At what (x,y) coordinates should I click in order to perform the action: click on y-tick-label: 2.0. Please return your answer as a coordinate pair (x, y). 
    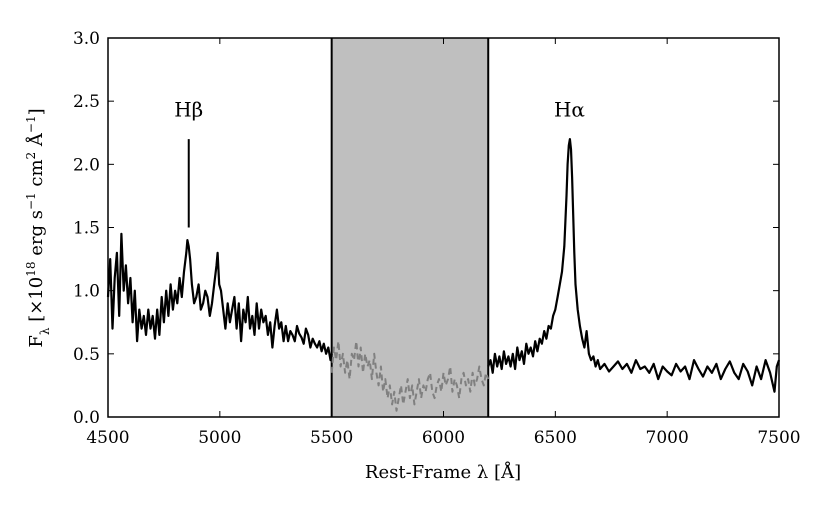
    Looking at the image, I should click on (86, 165).